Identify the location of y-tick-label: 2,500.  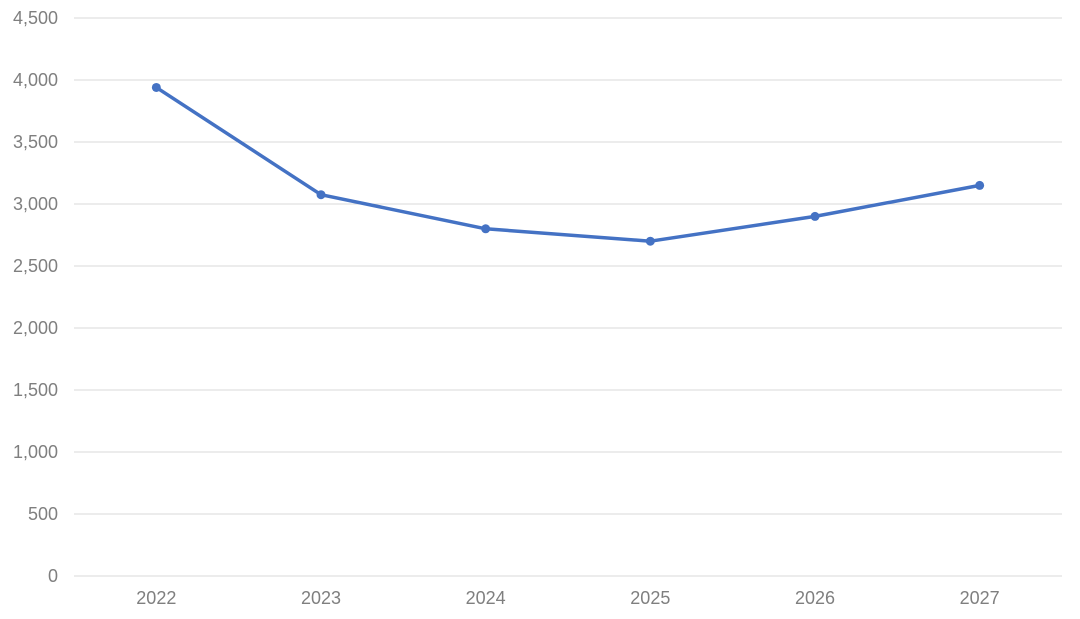
(35, 266).